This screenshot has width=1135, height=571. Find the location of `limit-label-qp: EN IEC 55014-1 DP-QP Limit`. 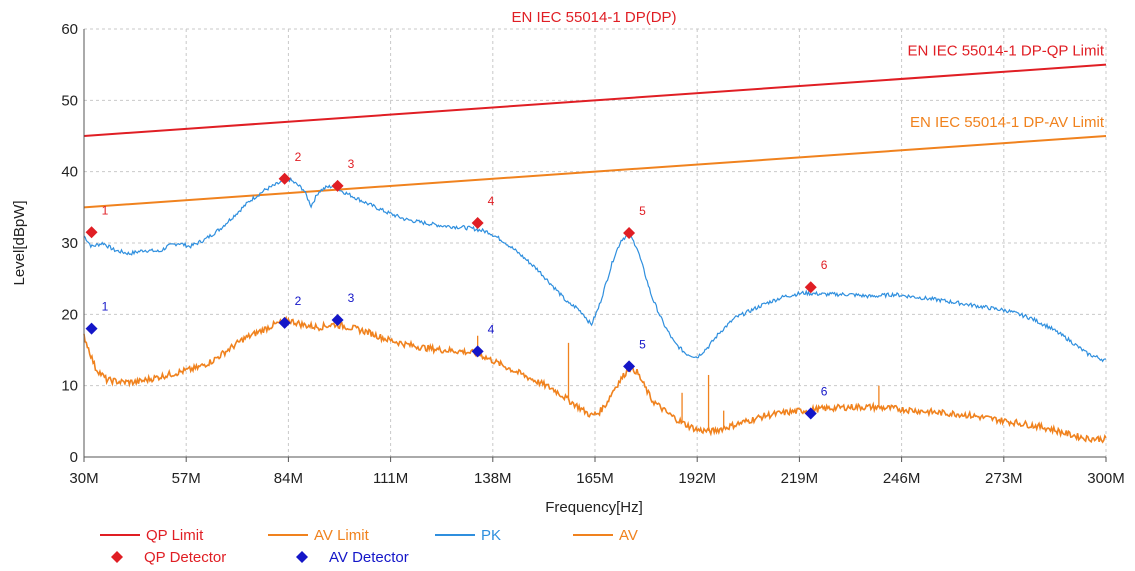

limit-label-qp: EN IEC 55014-1 DP-QP Limit is located at coordinates (1006, 51).